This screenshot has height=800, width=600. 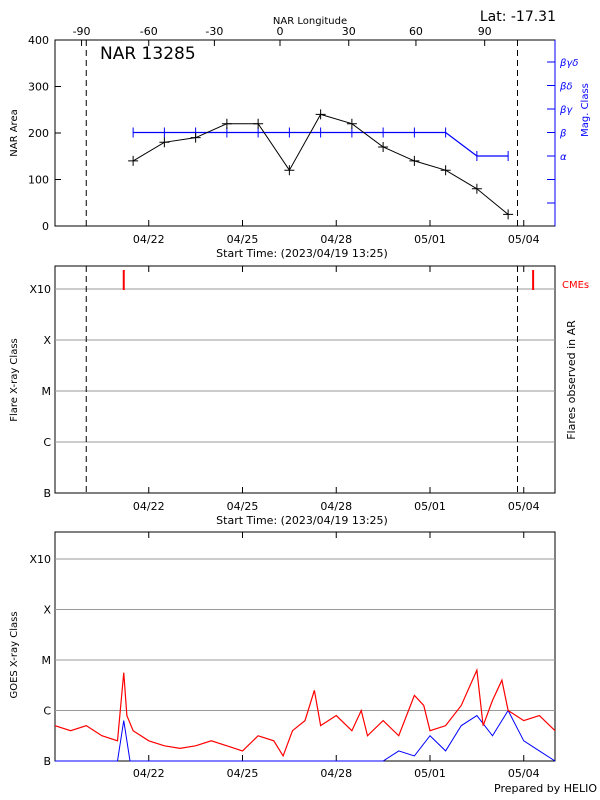 I want to click on top-tick-label: -30, so click(x=214, y=31).